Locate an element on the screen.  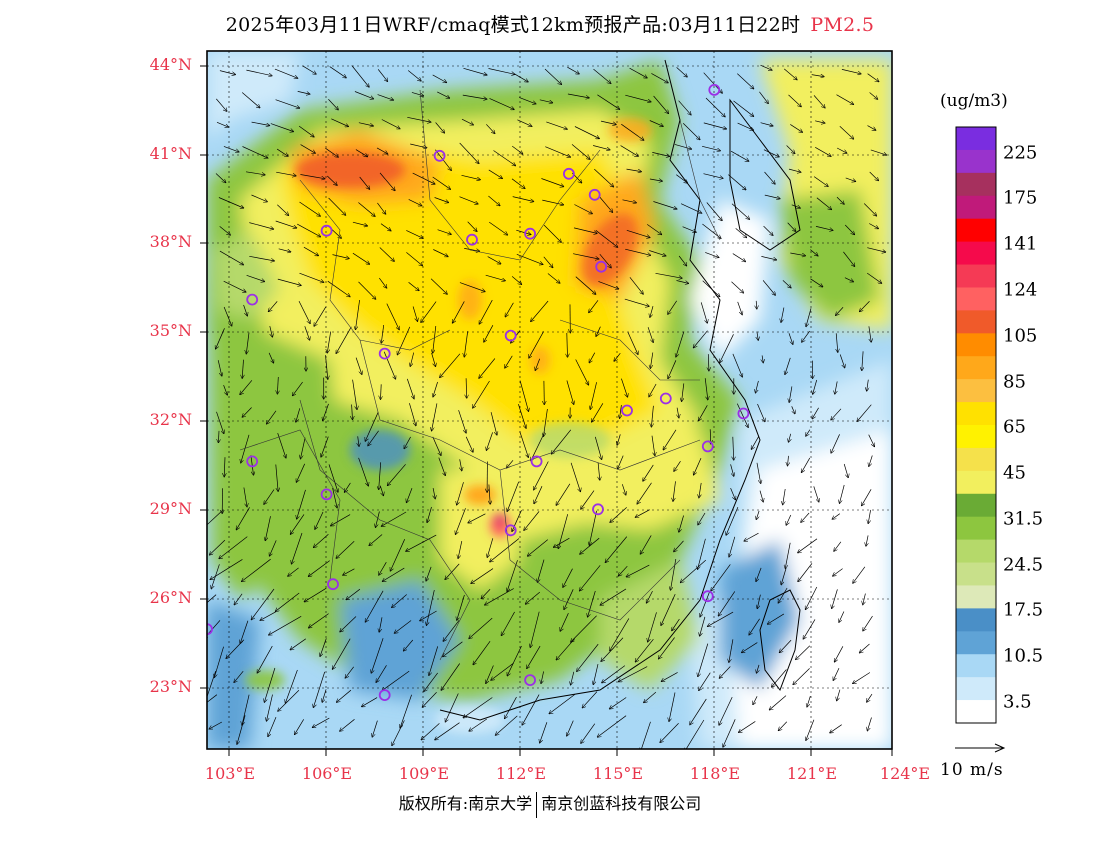
colorbar-label: 24.5 is located at coordinates (1023, 565).